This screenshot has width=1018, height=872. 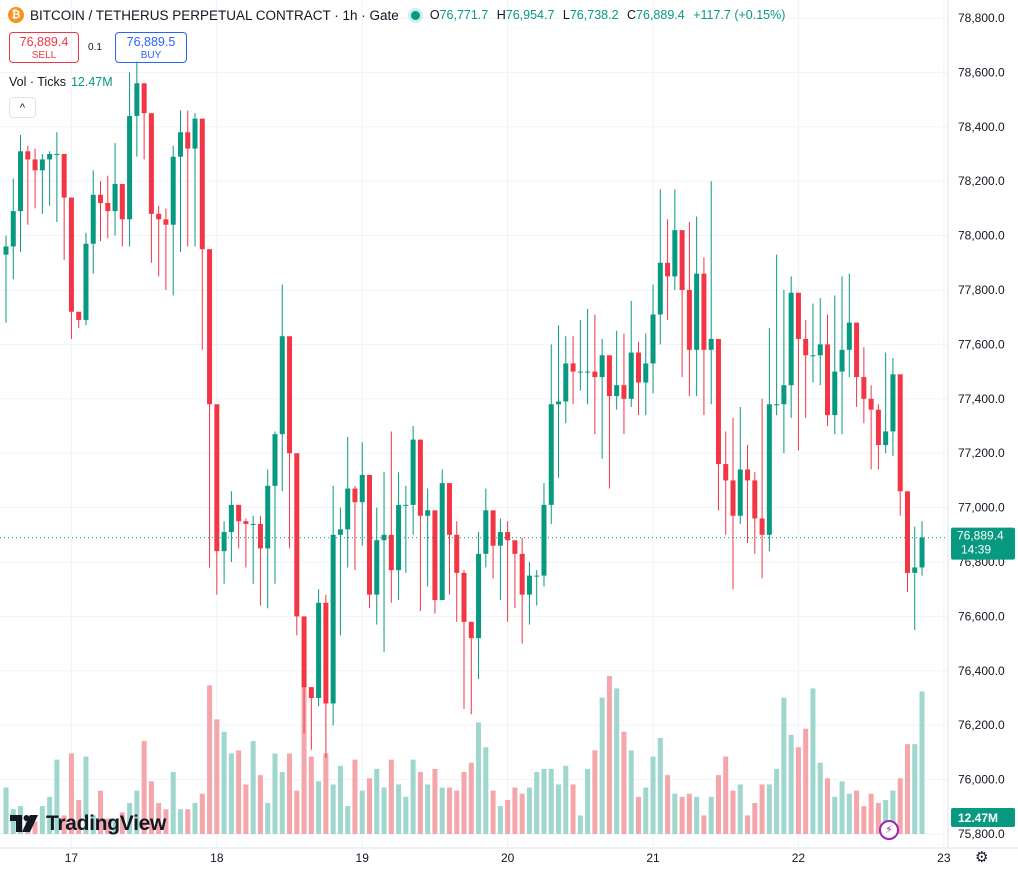 What do you see at coordinates (978, 818) in the screenshot?
I see `volume-last-value: 12.47M` at bounding box center [978, 818].